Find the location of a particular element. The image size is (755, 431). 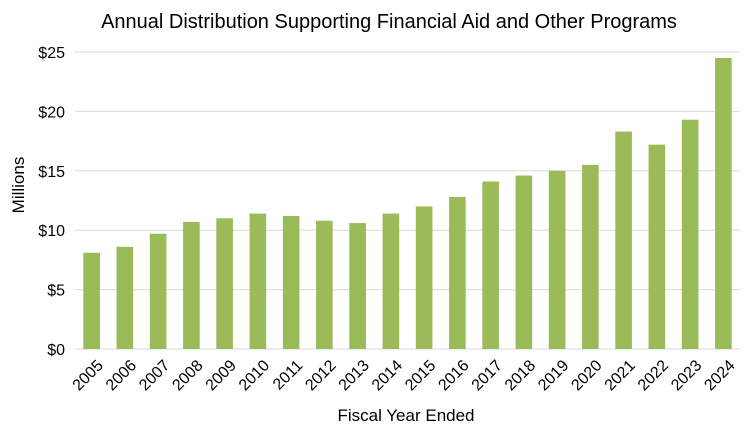

x-tick-label: 2009 is located at coordinates (221, 375).